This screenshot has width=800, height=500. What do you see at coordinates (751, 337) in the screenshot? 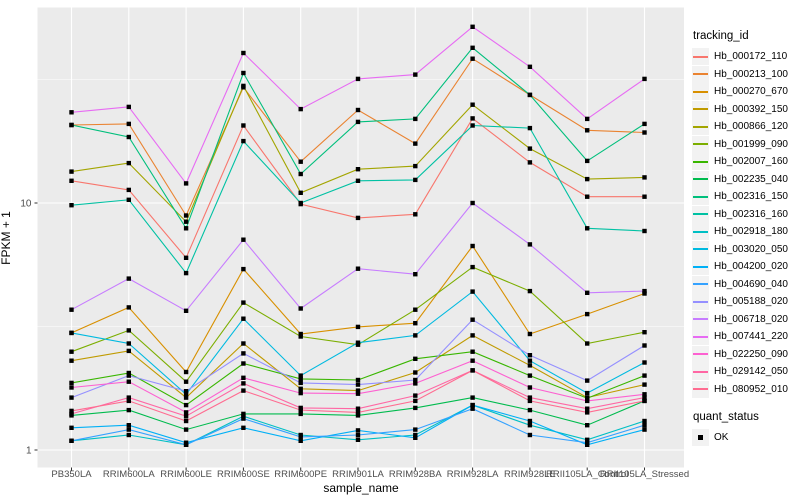
I see `legend-label: Hb_007441_220` at bounding box center [751, 337].